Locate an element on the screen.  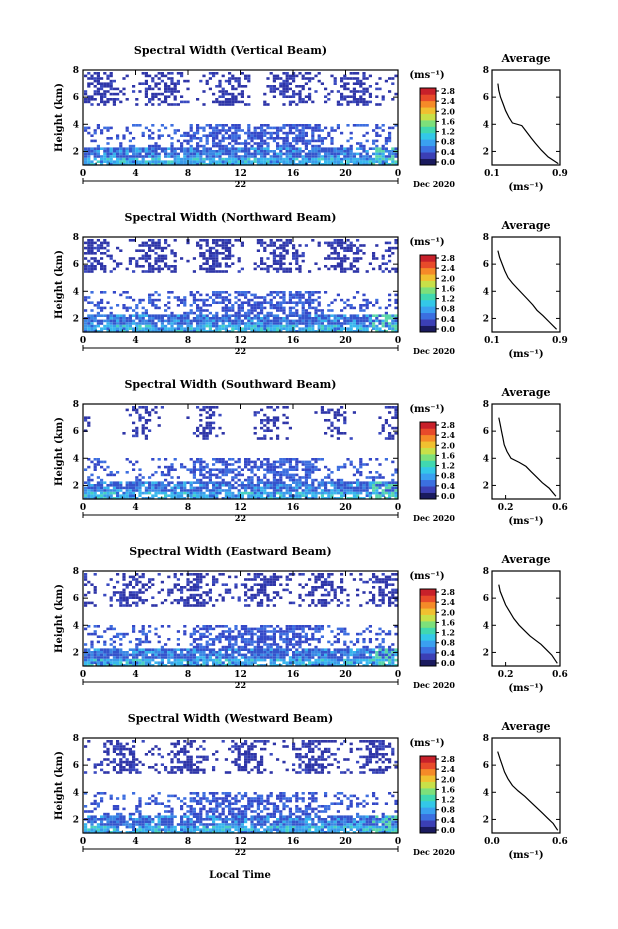
average-profile-line is located at coordinates (528, 124).